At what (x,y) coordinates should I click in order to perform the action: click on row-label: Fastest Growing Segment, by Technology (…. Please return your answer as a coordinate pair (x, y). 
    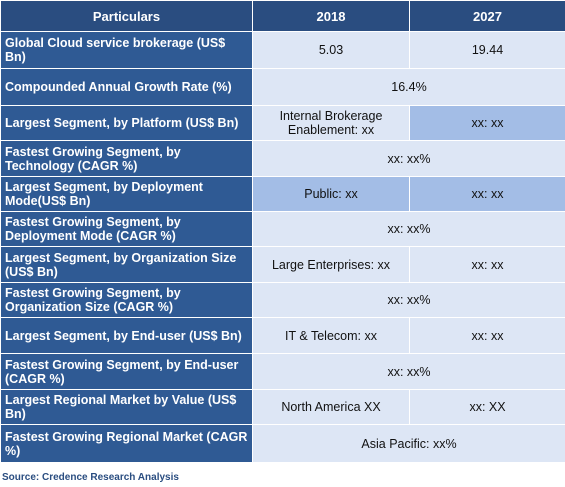
    Looking at the image, I should click on (126, 158).